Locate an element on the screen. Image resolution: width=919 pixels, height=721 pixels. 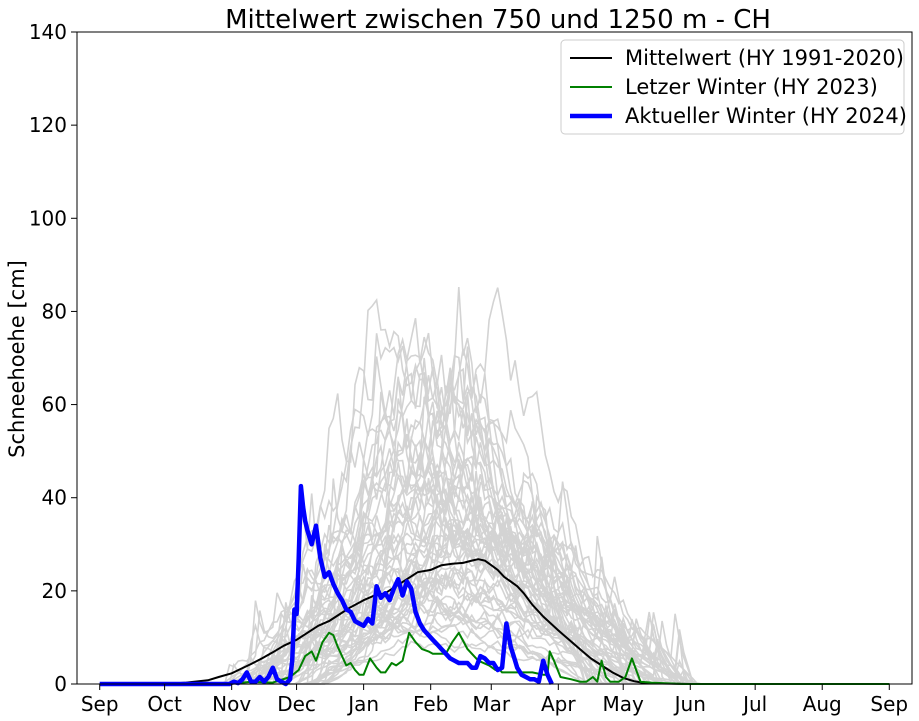
x-tick-label: Feb is located at coordinates (430, 704).